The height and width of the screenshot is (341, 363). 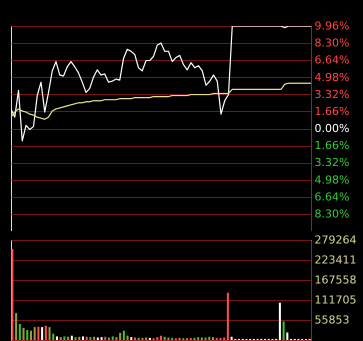 What do you see at coordinates (332, 128) in the screenshot?
I see `y-tick-label: 0.00%` at bounding box center [332, 128].